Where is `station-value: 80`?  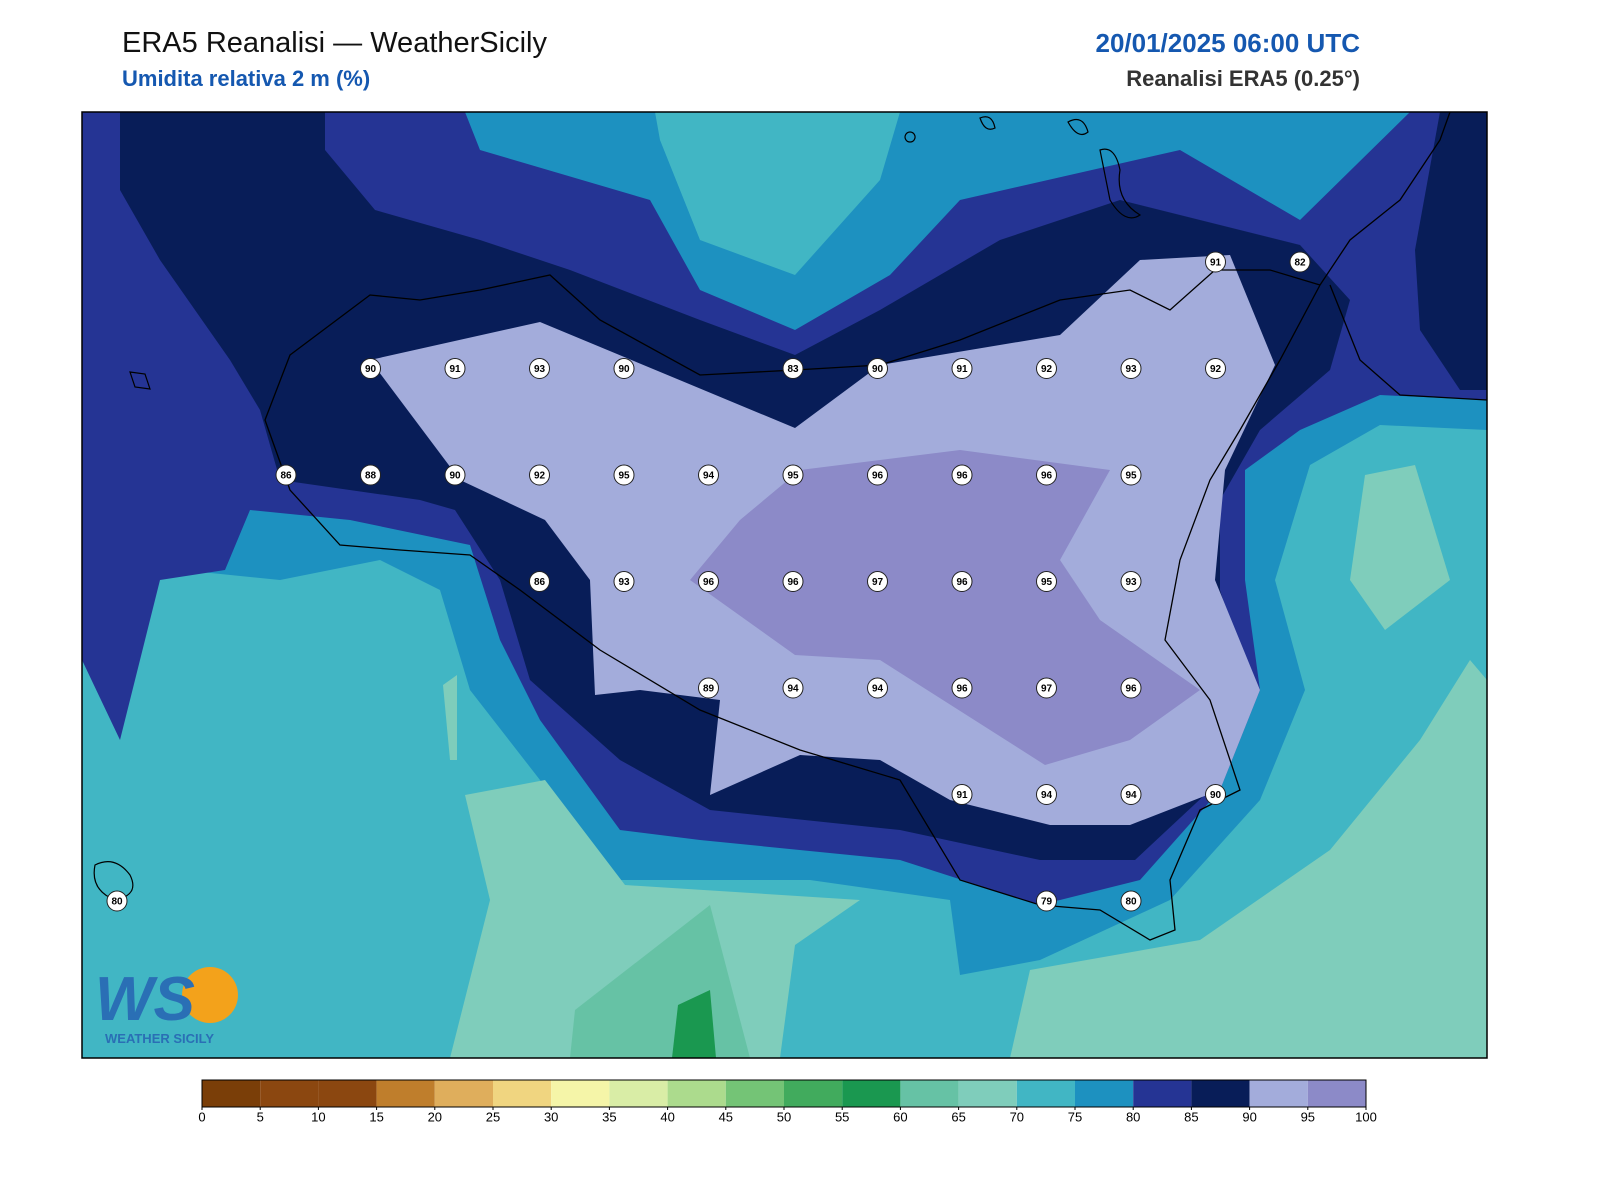
station-value: 80 is located at coordinates (1131, 902).